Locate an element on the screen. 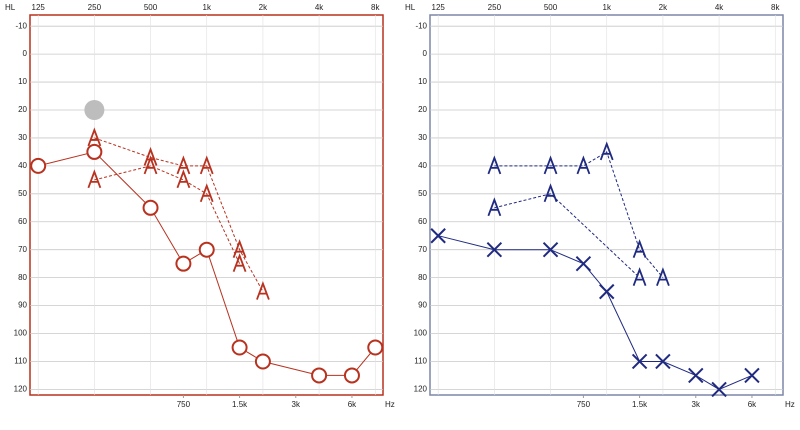 The width and height of the screenshot is (800, 430). dot-marker is located at coordinates (94, 110).